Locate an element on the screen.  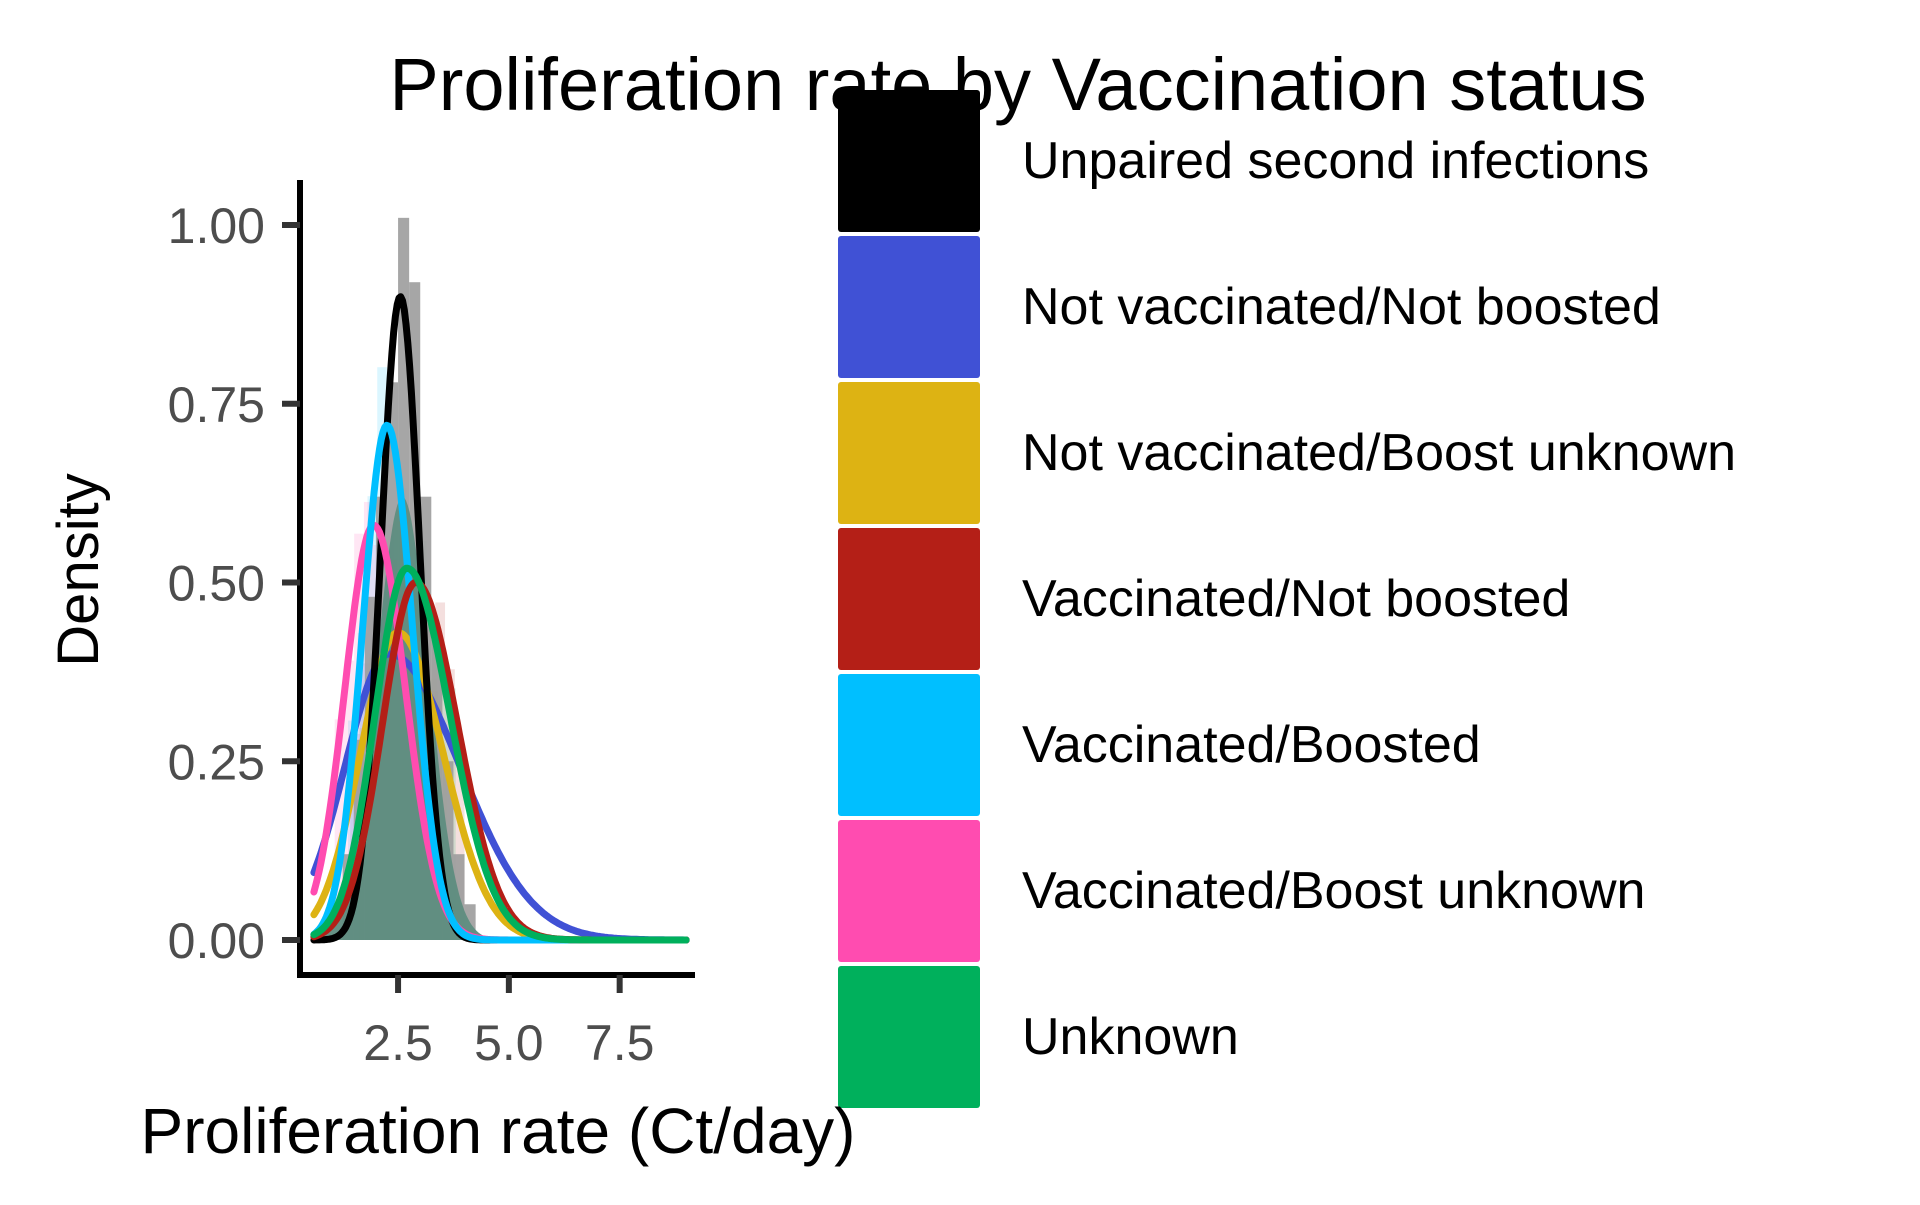
legend-label-series-6: Unknown is located at coordinates (1130, 1037).